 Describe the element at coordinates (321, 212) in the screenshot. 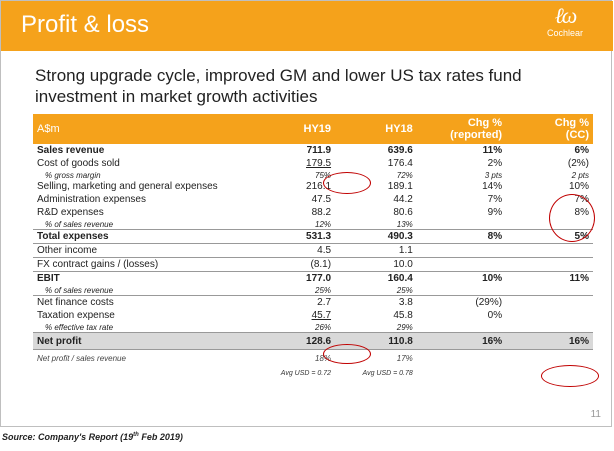

I see `table-cell: 88.2` at that location.